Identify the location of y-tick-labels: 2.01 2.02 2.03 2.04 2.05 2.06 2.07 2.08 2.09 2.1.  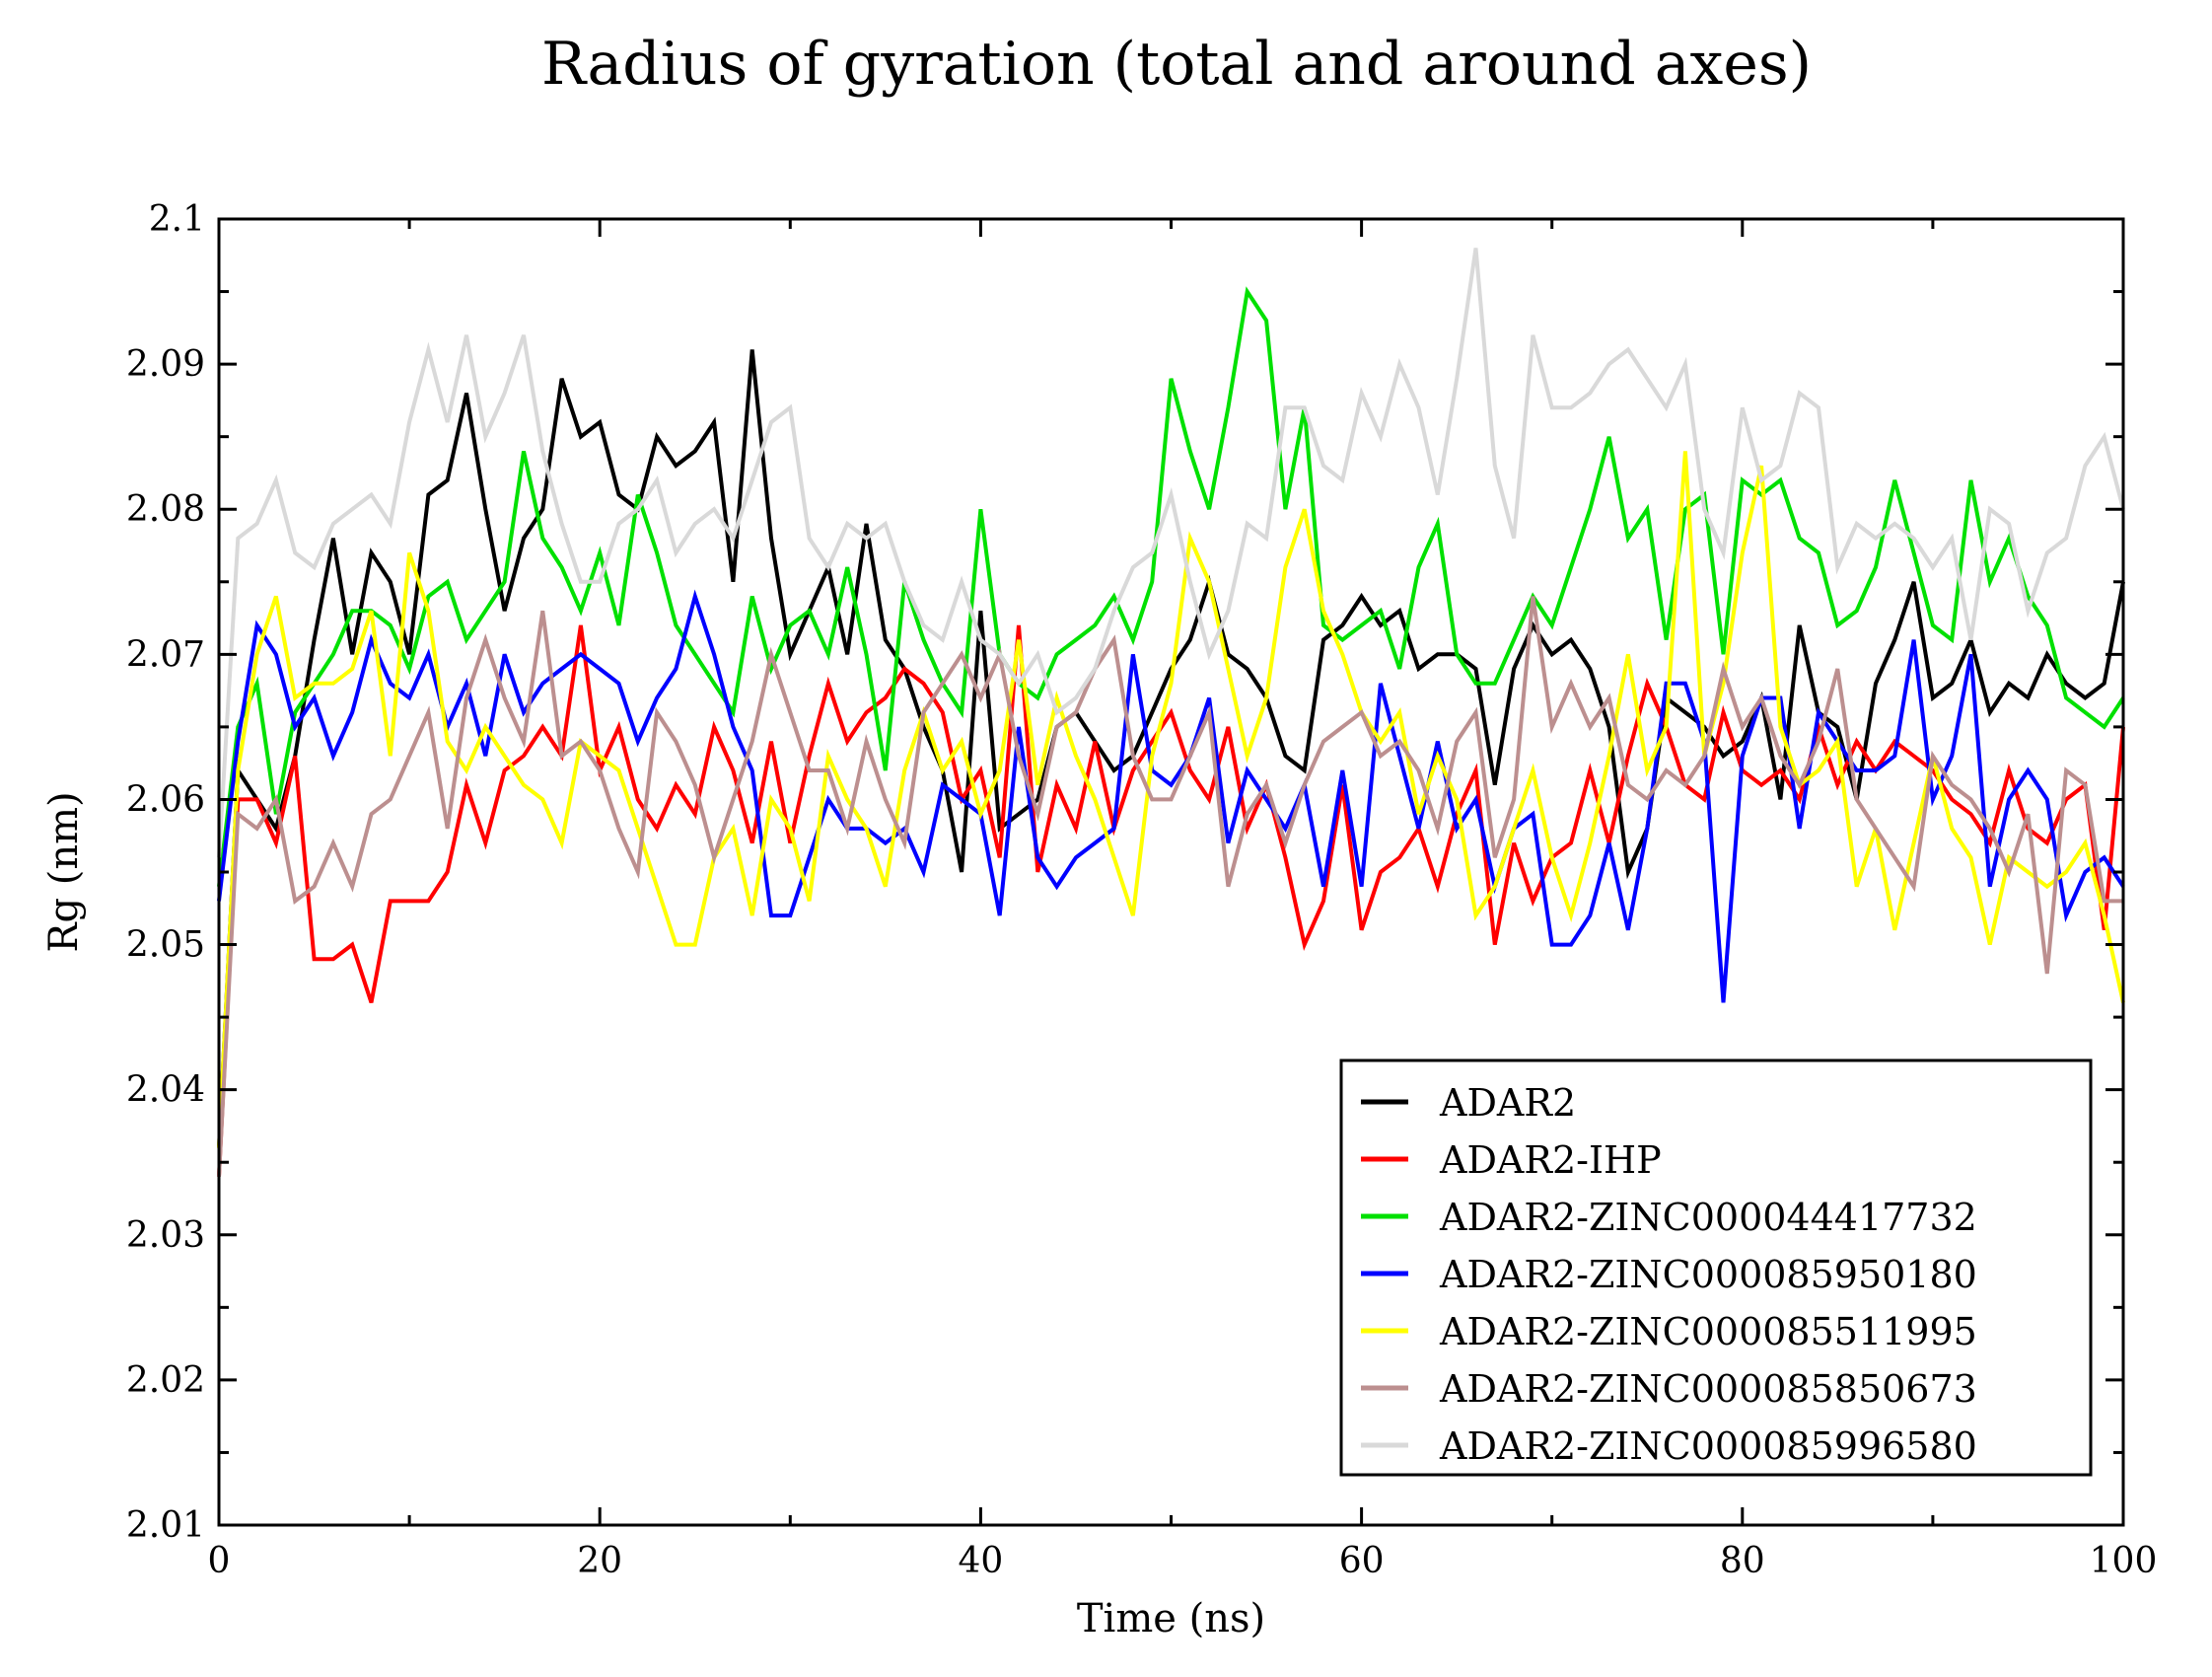
(165, 872).